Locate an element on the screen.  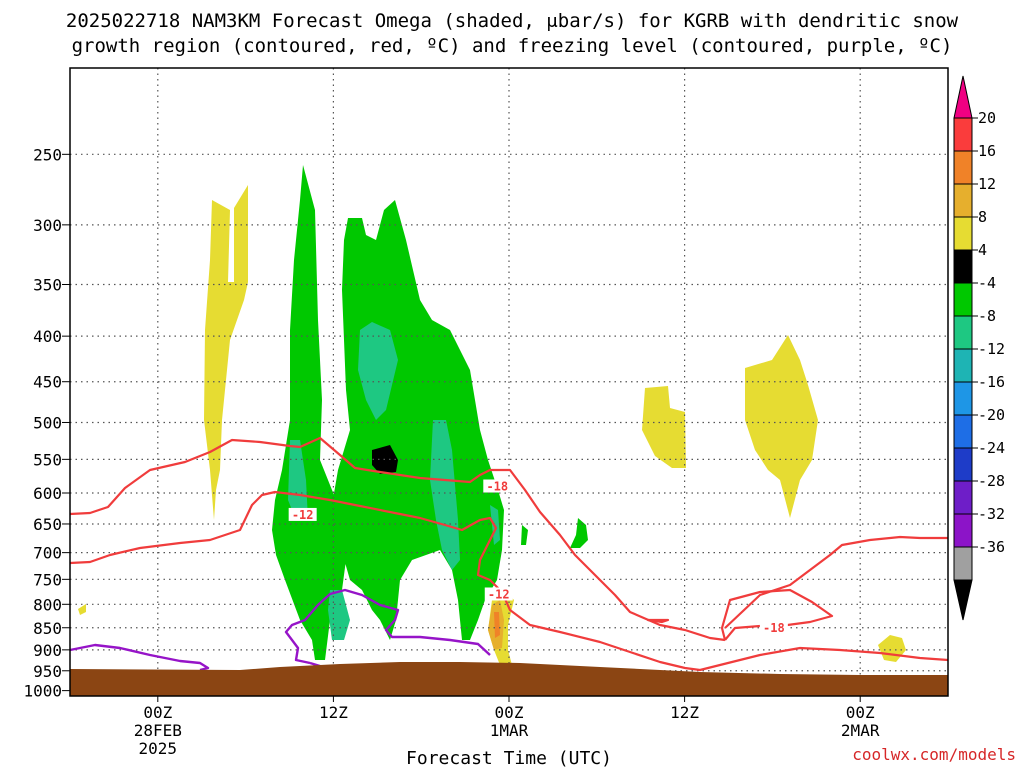
colorbar-bottom-arrow is located at coordinates (963, 600).